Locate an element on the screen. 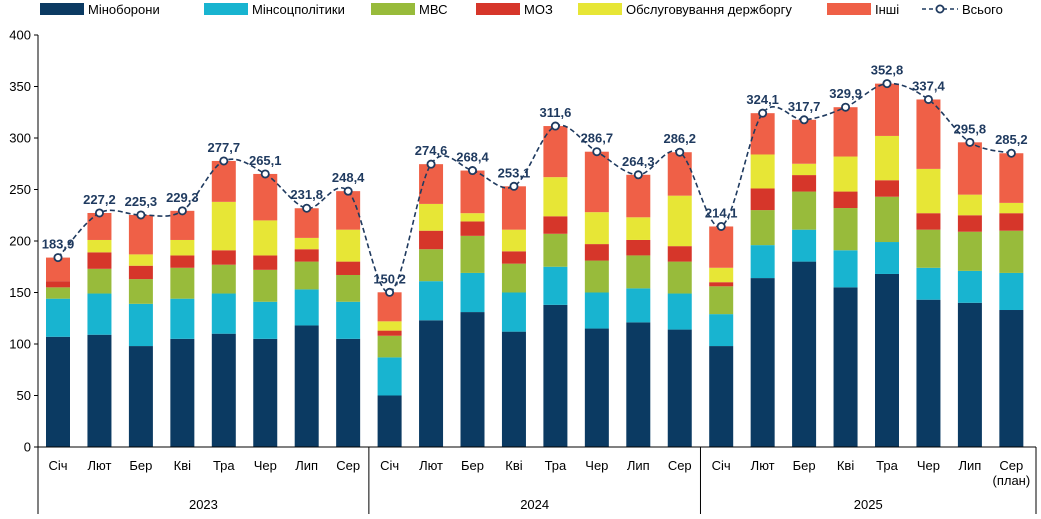 The height and width of the screenshot is (519, 1041). total-data-label: 295,8 is located at coordinates (970, 128).